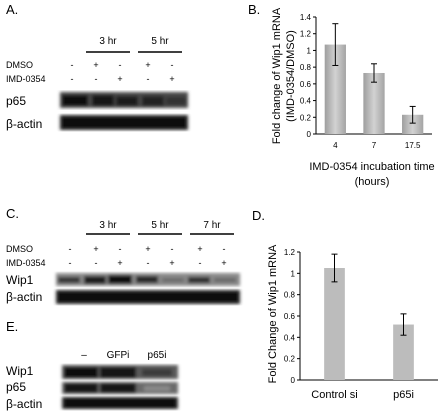 This screenshot has width=448, height=413. What do you see at coordinates (306, 17) in the screenshot?
I see `chart-b-ytick-label: 1.4` at bounding box center [306, 17].